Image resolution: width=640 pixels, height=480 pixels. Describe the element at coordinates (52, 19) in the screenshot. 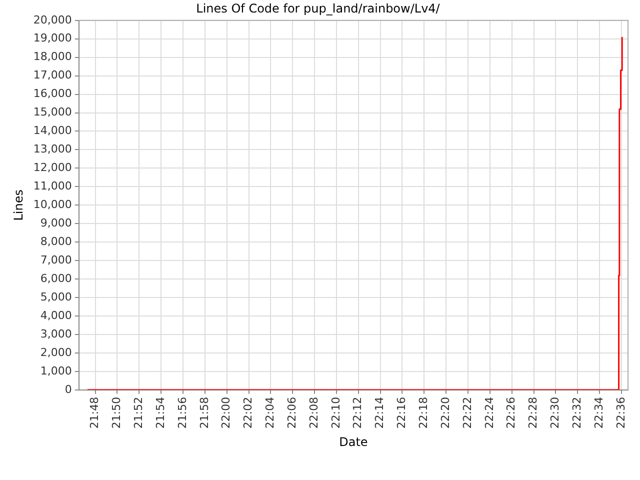

I see `y-tick-label: 20,000` at that location.